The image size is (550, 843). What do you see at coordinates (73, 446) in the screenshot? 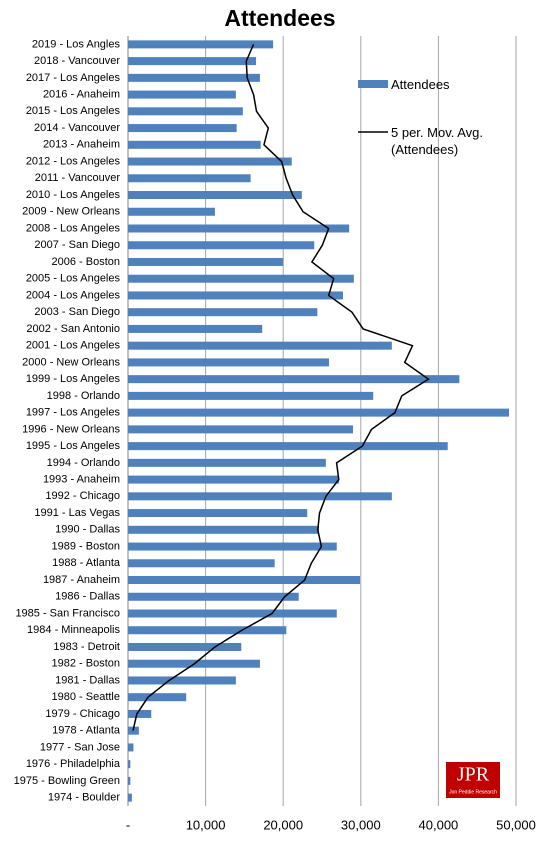
I see `y-tick-label: 1995 - Los Angeles` at bounding box center [73, 446].